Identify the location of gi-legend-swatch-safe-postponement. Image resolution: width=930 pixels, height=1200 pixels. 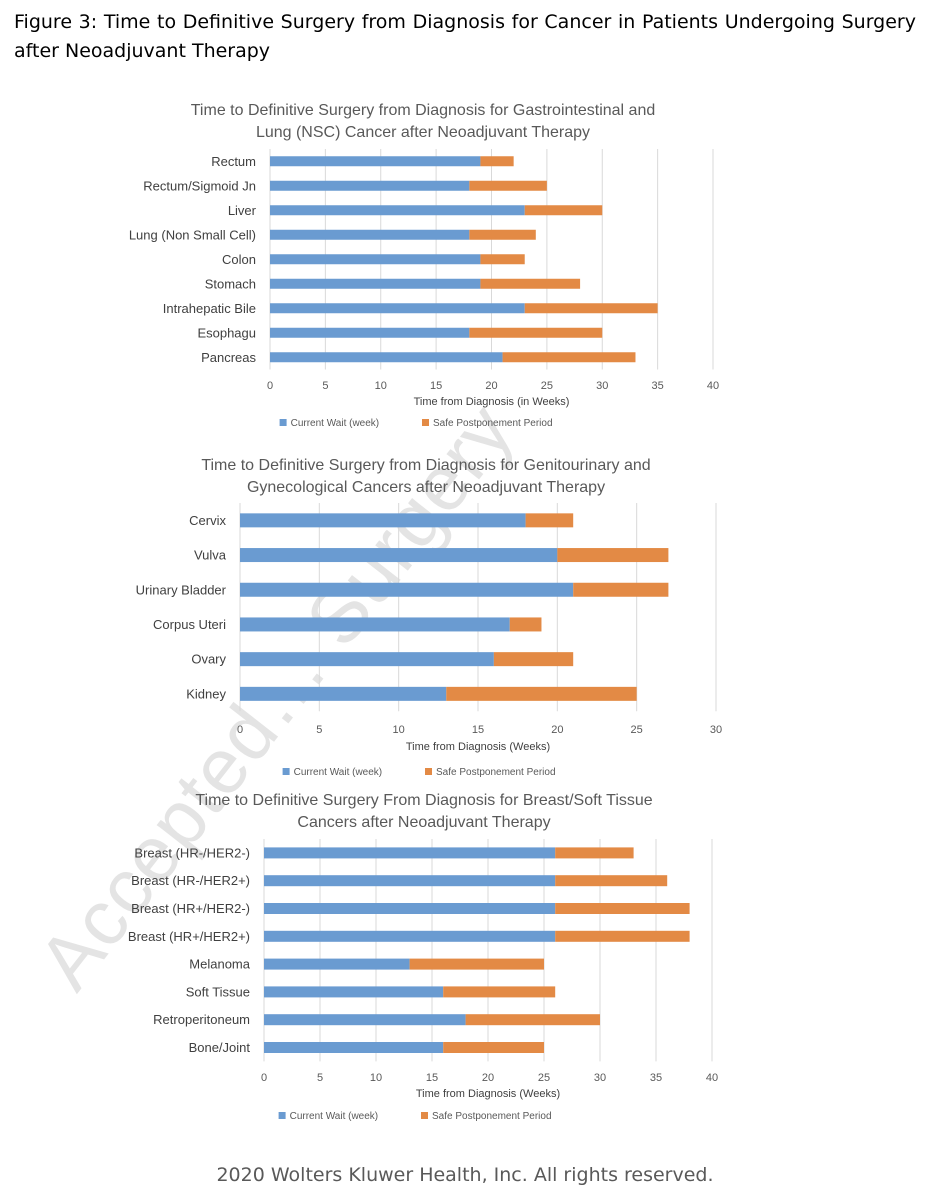
(425, 422).